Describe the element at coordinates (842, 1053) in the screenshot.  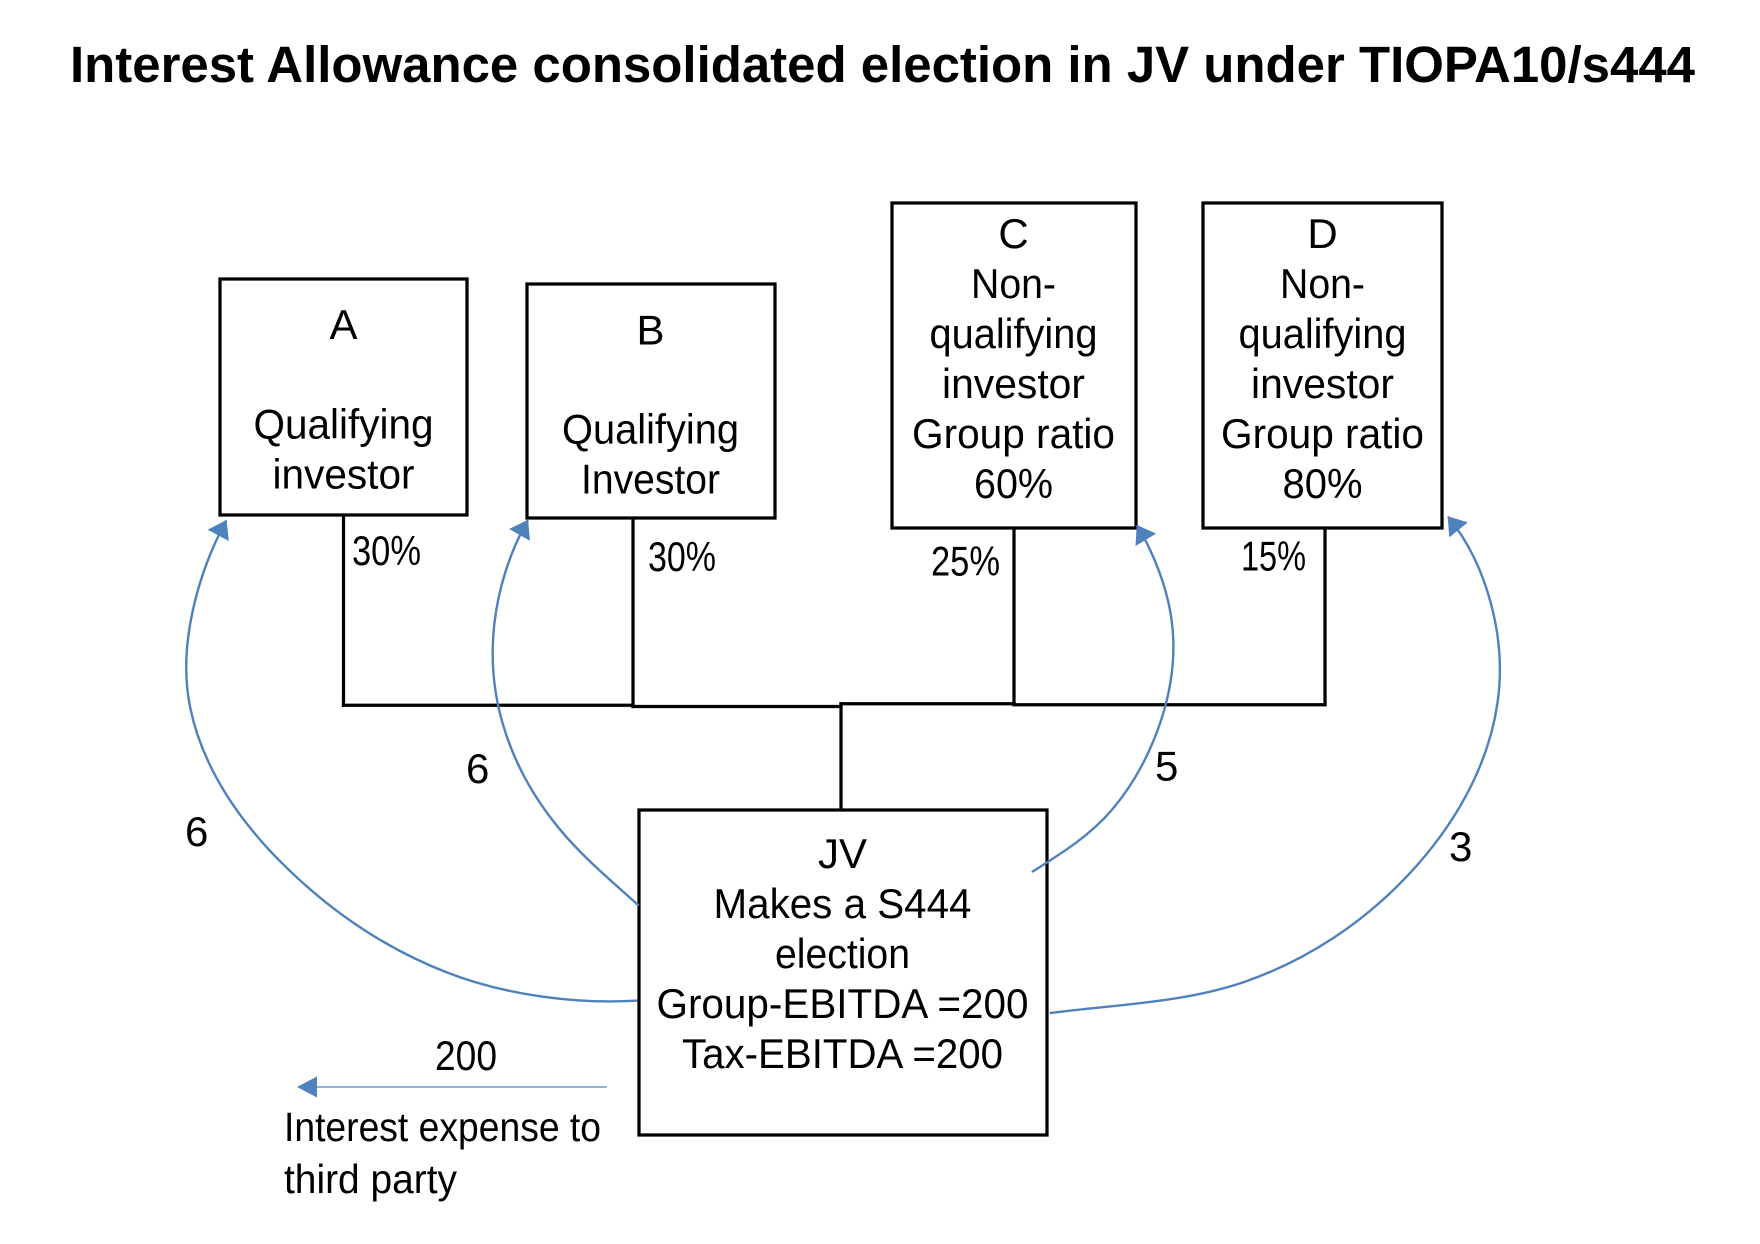
I see `svg-text: Tax-EBITDA =200` at that location.